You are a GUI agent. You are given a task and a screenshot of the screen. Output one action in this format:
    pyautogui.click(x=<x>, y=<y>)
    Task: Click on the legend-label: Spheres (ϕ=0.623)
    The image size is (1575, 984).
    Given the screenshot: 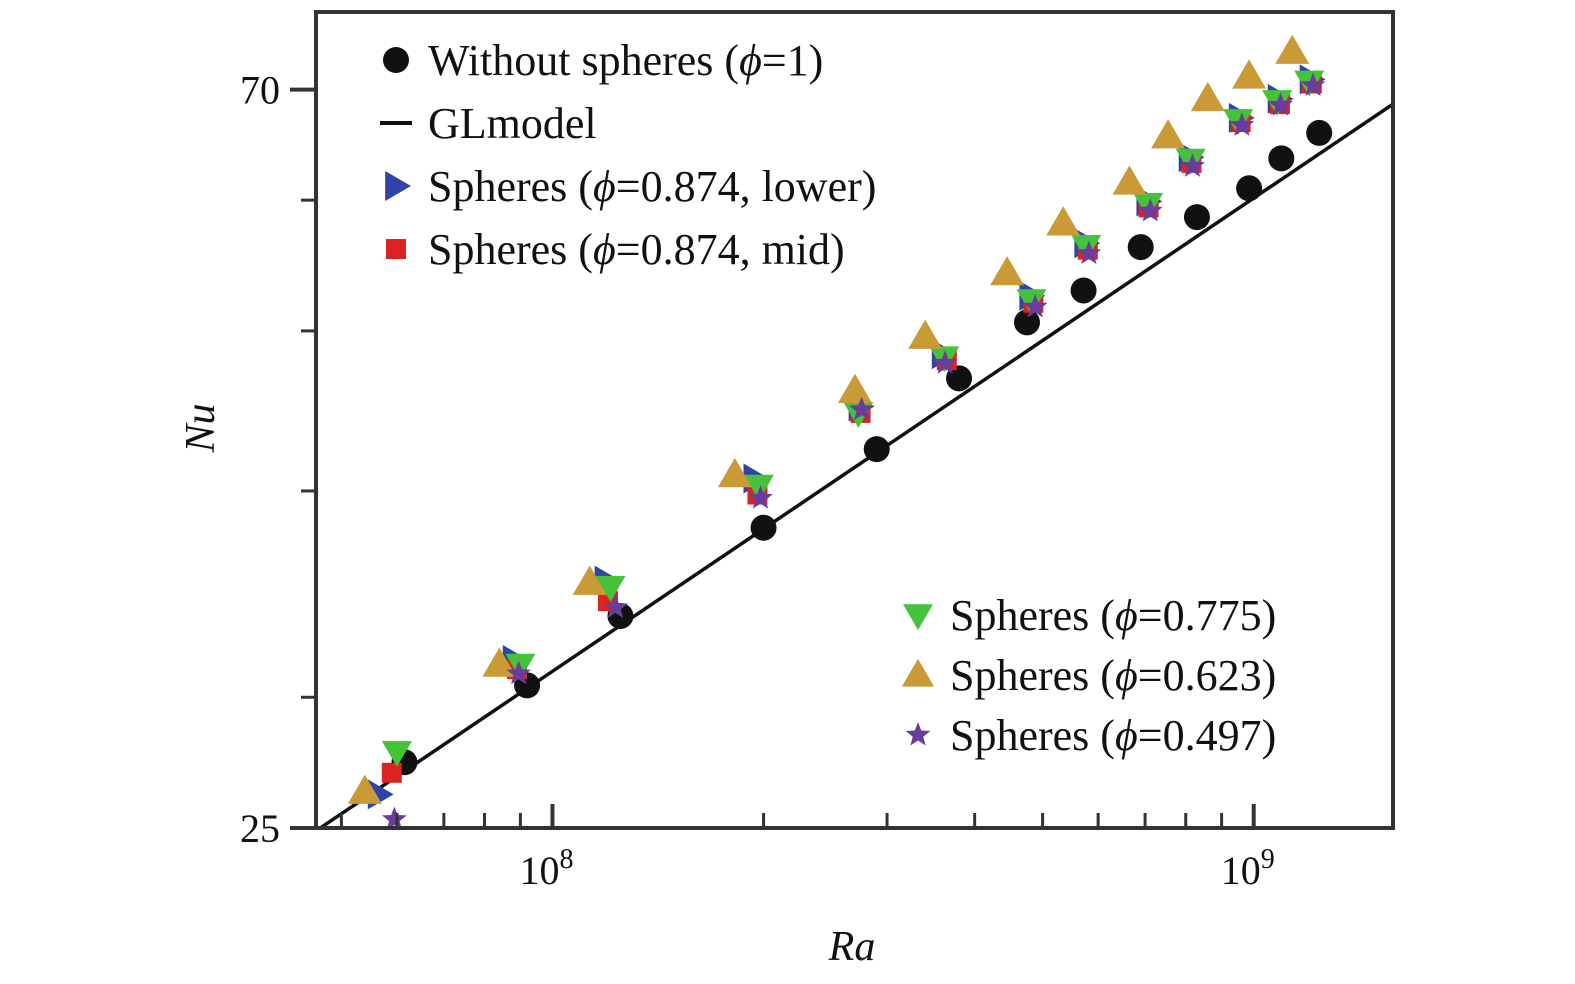 What is the action you would take?
    pyautogui.click(x=1113, y=675)
    